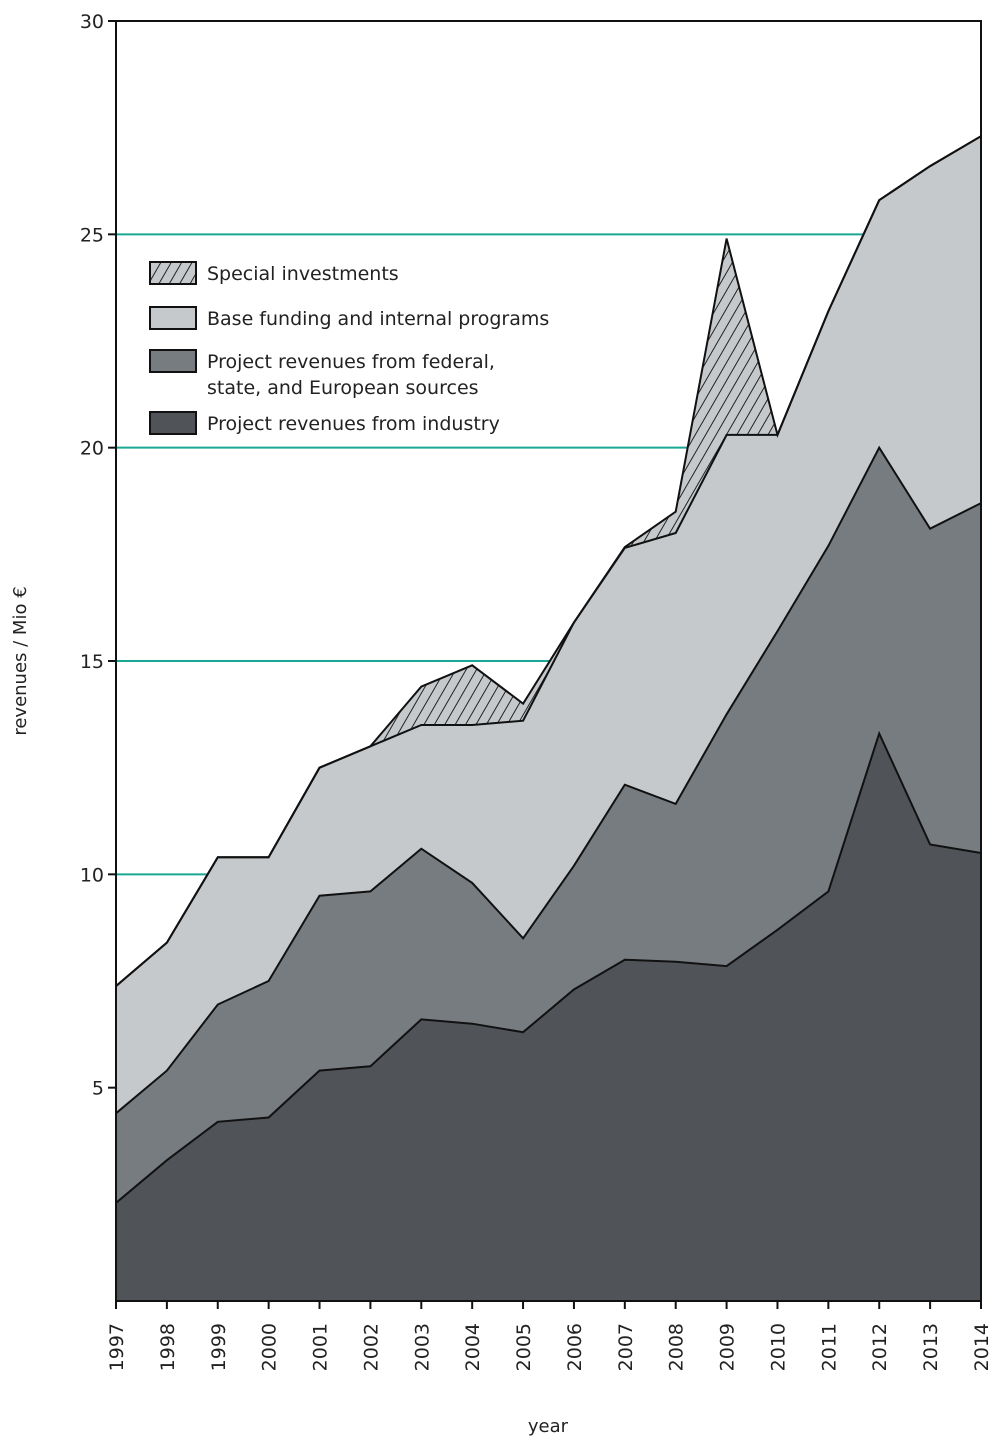  What do you see at coordinates (473, 1347) in the screenshot?
I see `x-tick-label: 2004` at bounding box center [473, 1347].